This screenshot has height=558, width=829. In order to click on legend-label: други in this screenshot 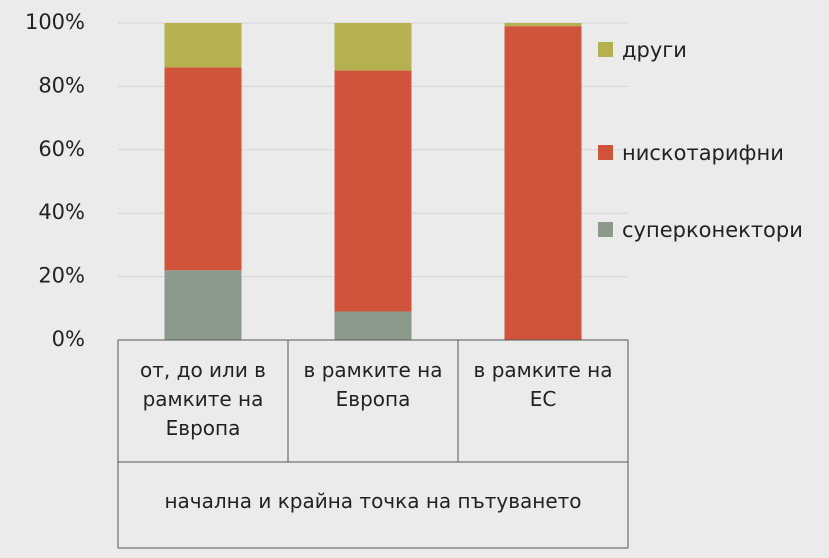, I will do `click(654, 50)`.